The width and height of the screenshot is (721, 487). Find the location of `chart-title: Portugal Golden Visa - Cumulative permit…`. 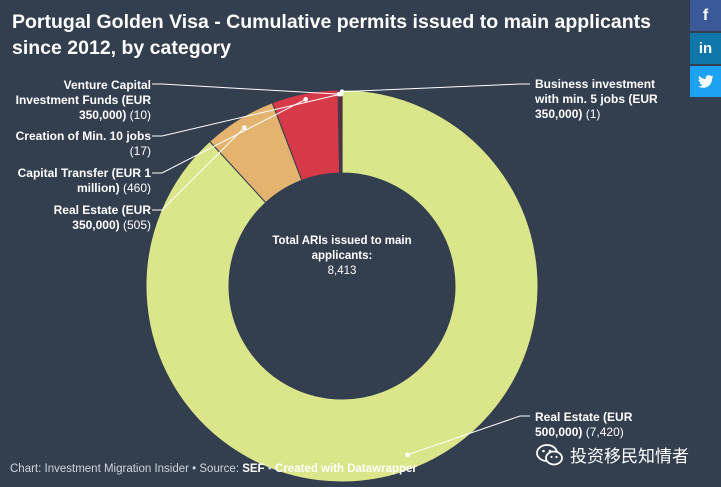

chart-title: Portugal Golden Visa - Cumulative permit… is located at coordinates (331, 35).